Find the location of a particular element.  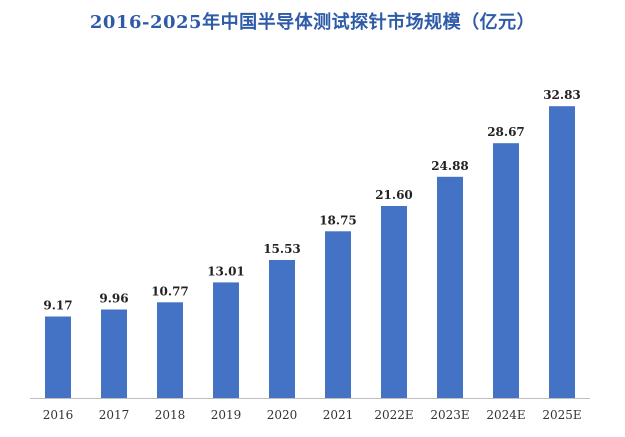

x-tick-label-2024E: 2024E is located at coordinates (505, 415).